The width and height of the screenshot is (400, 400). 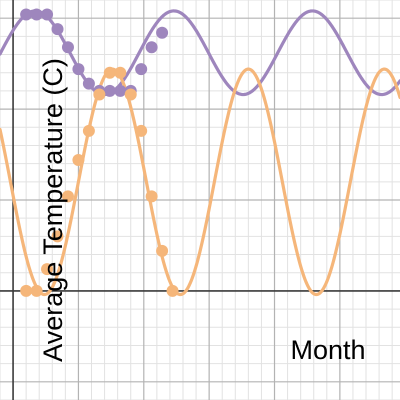 I want to click on x-axis-title: Month, so click(x=327, y=350).